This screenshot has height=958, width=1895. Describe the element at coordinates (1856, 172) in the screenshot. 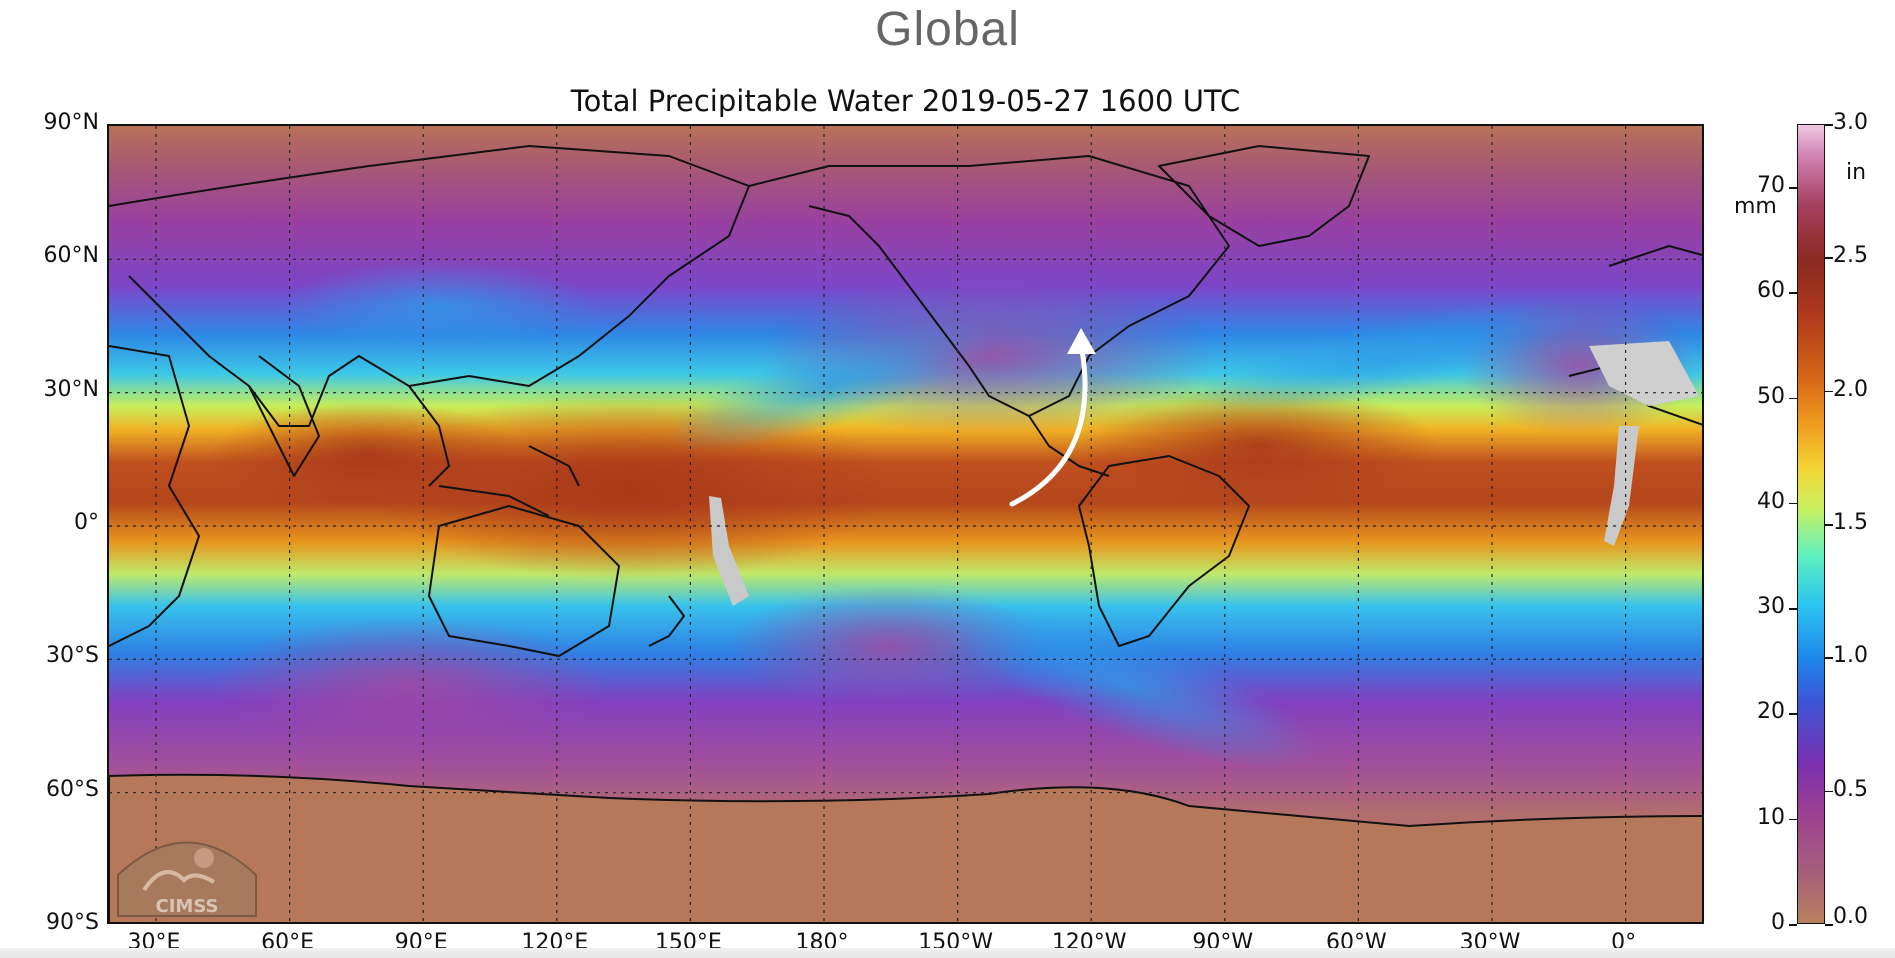

I see `colorbar-unit-in: in` at that location.